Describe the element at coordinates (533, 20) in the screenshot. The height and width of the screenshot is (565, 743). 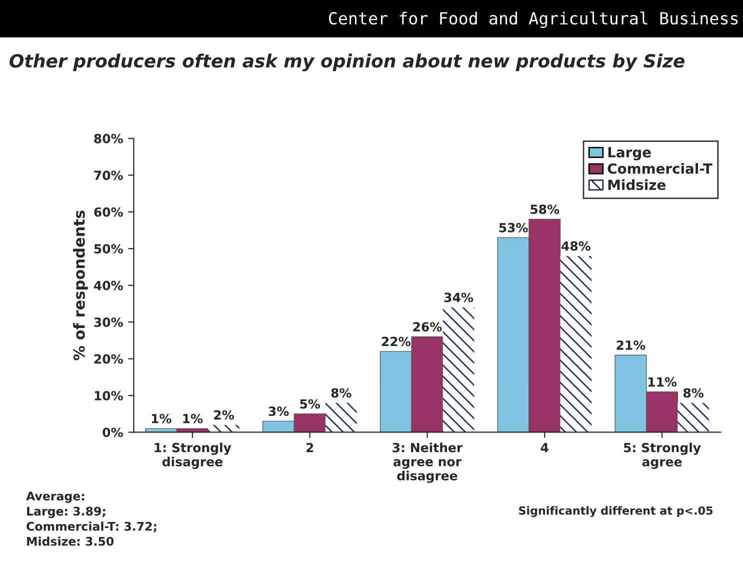
I see `text: Center for Food and Agricultural Business` at that location.